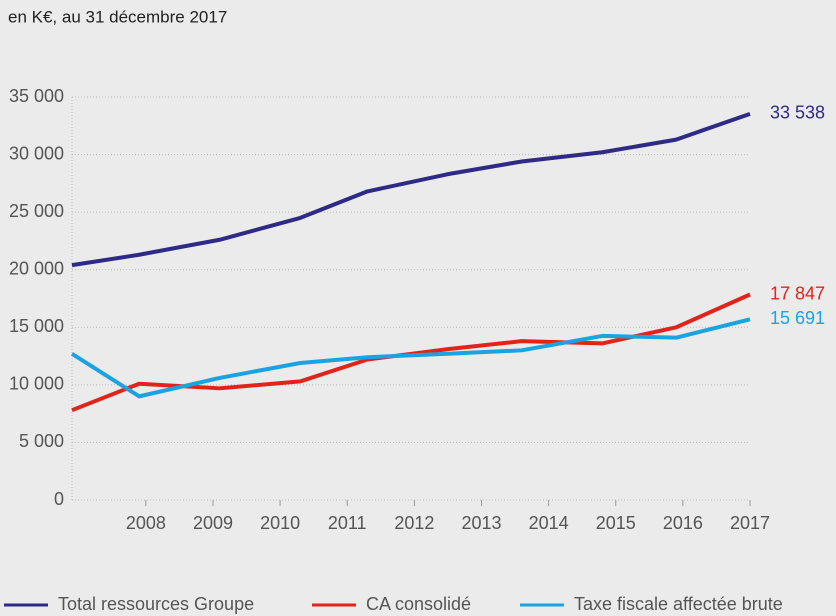  I want to click on y-tick-label: 15 000, so click(36, 326).